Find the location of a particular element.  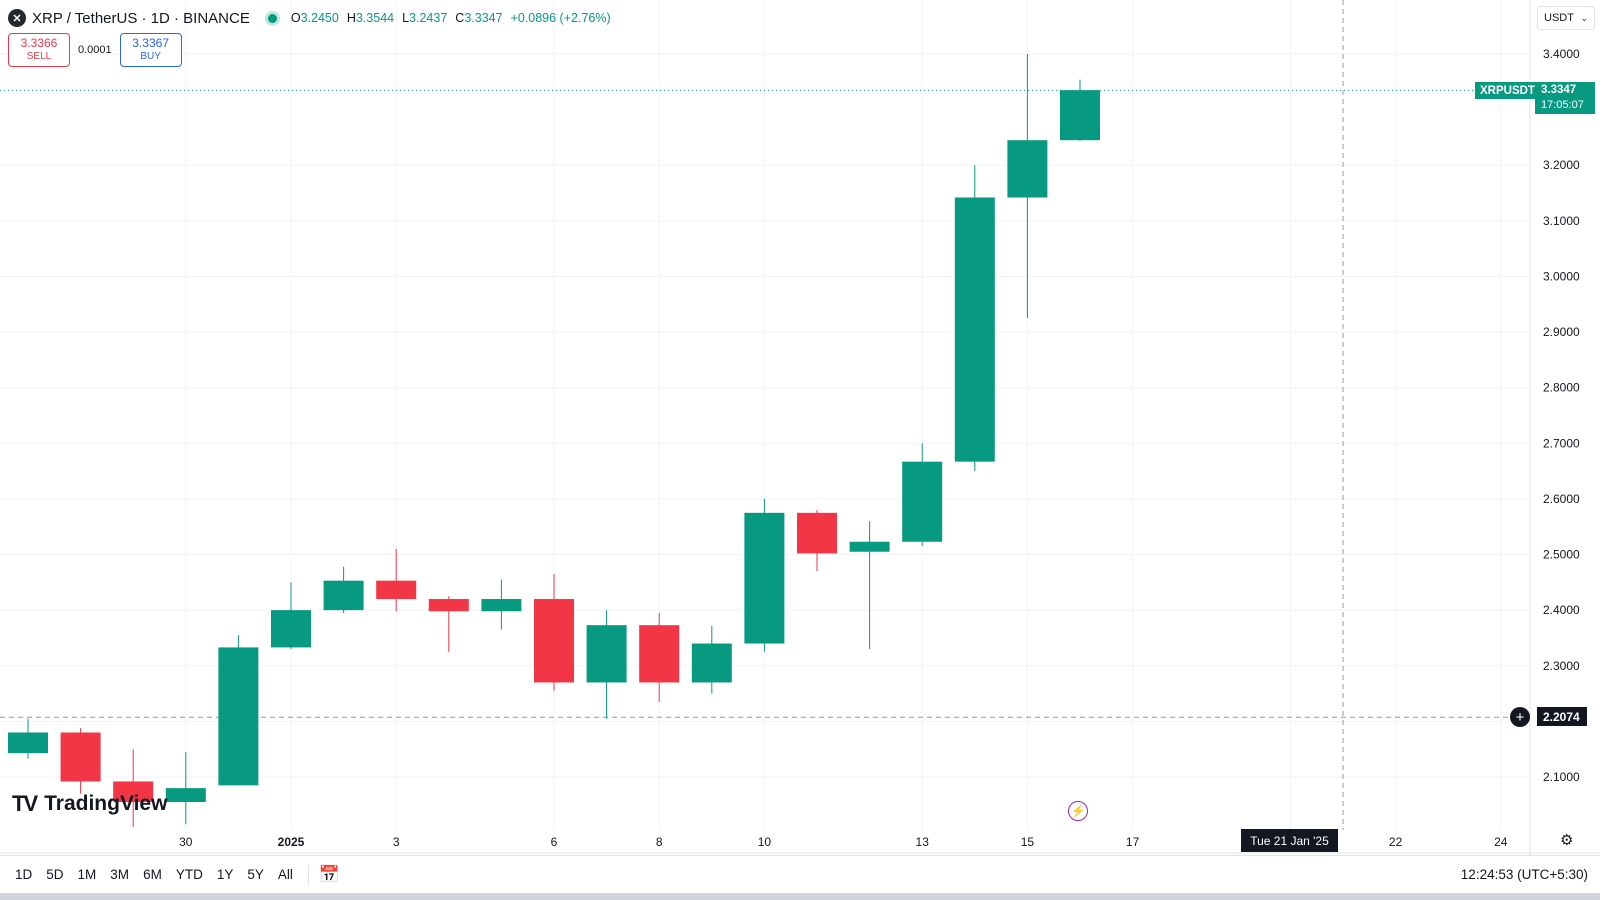

chevron-down-icon: ⌄ is located at coordinates (1584, 17).